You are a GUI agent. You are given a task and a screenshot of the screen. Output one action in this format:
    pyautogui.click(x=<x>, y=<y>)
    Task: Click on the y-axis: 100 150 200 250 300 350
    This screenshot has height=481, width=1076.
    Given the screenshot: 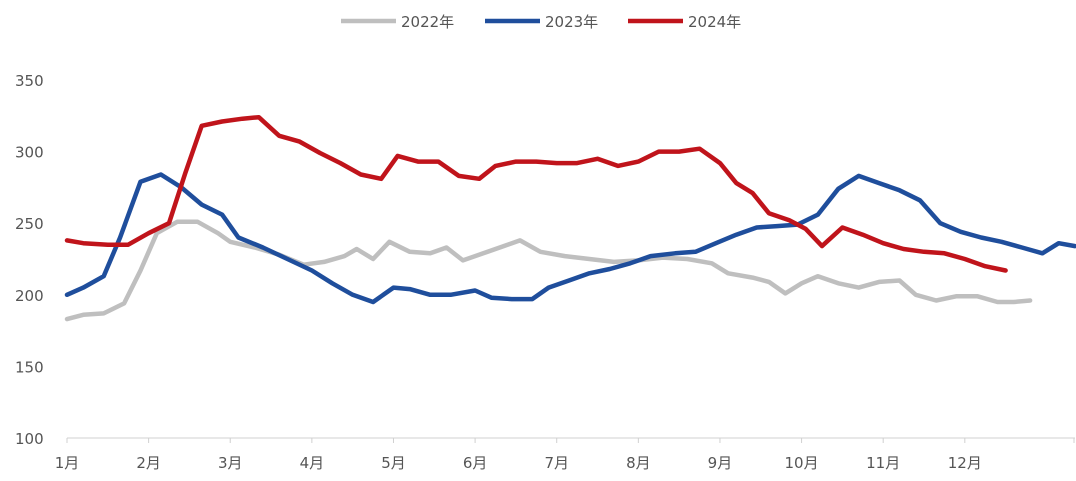 What is the action you would take?
    pyautogui.click(x=29, y=260)
    